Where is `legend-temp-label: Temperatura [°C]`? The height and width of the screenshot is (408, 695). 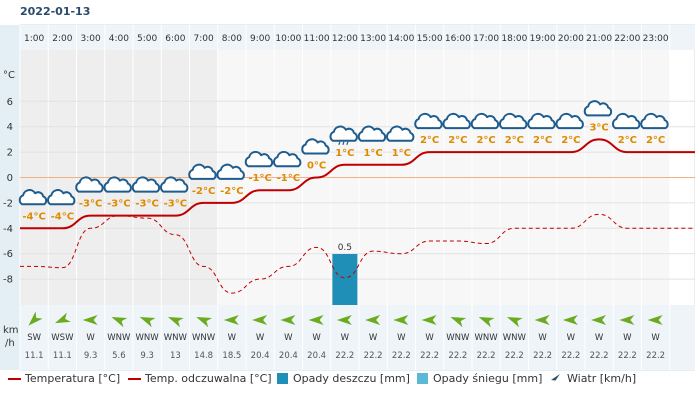
legend-temp-label: Temperatura [°C] is located at coordinates (73, 378).